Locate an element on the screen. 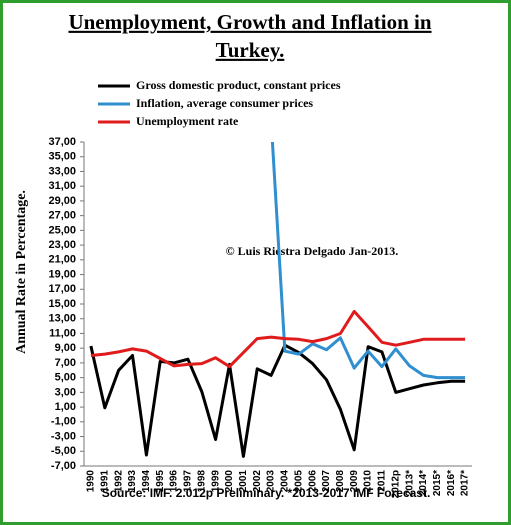 The height and width of the screenshot is (525, 511). x-tick-label: 1997 is located at coordinates (188, 481).